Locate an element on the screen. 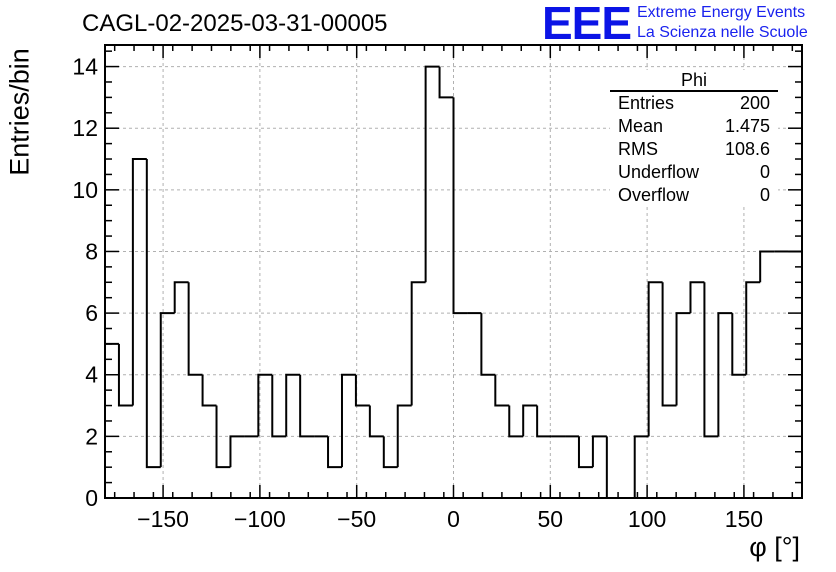 The height and width of the screenshot is (572, 836). stats-value: 200 is located at coordinates (754, 103).